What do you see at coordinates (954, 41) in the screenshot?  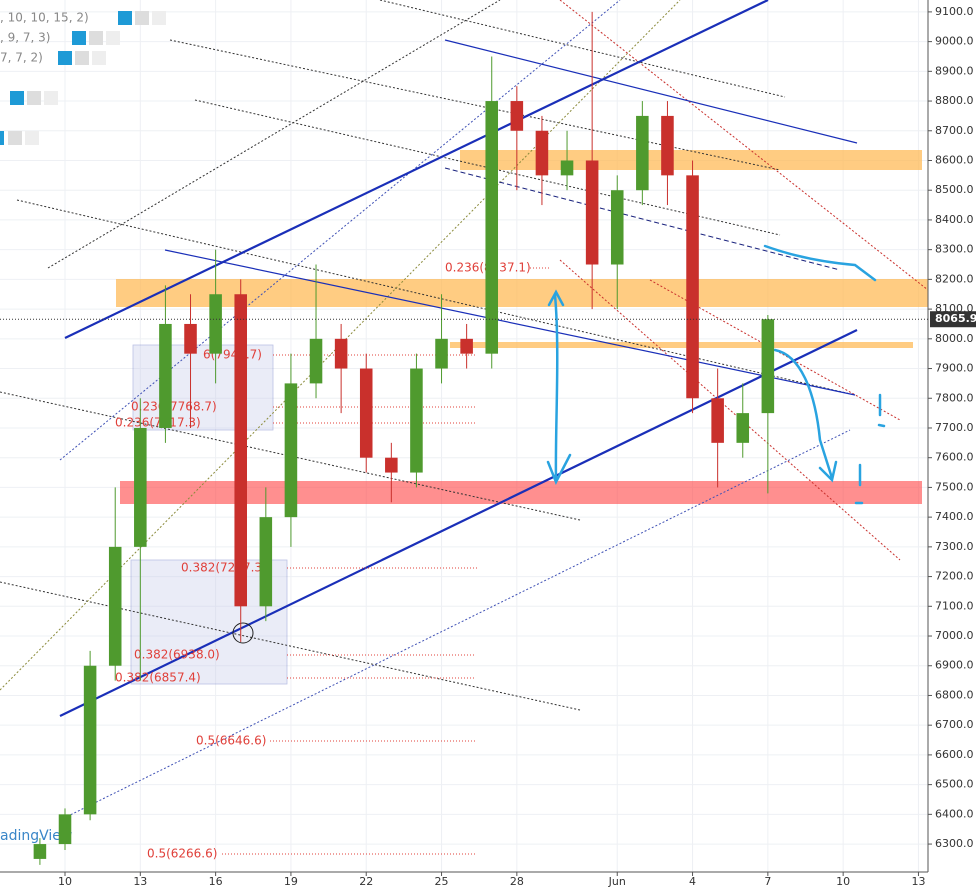 I see `y-tick-label: 9000.0` at bounding box center [954, 41].